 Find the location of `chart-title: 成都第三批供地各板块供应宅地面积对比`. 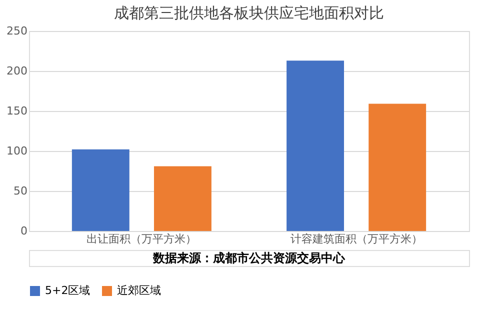

chart-title: 成都第三批供地各板块供应宅地面积对比 is located at coordinates (249, 13).